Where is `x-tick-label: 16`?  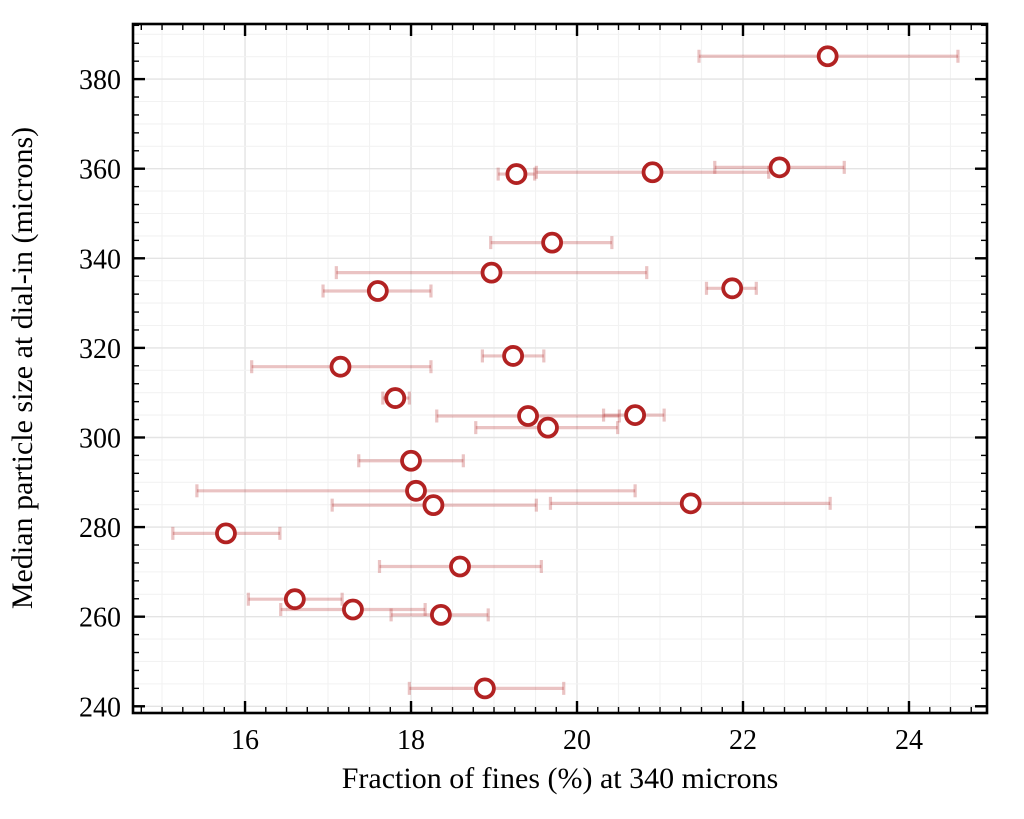 x-tick-label: 16 is located at coordinates (245, 740).